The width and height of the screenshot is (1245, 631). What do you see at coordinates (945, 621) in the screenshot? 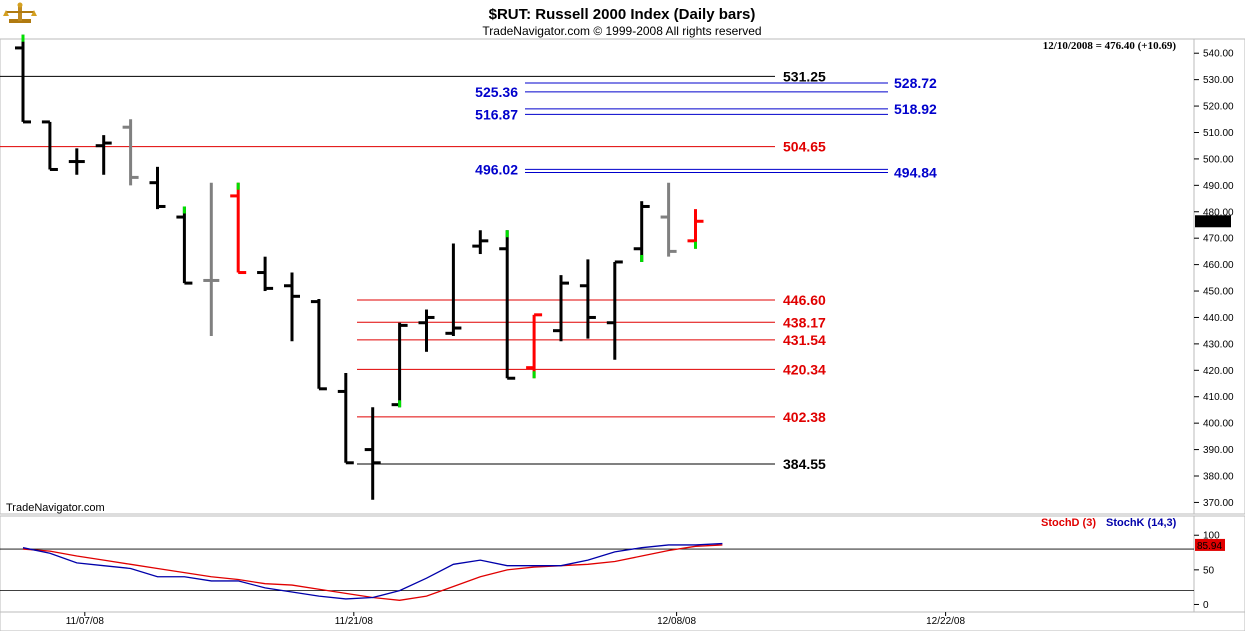
I see `date-tick-label: 12/22/08` at bounding box center [945, 621].